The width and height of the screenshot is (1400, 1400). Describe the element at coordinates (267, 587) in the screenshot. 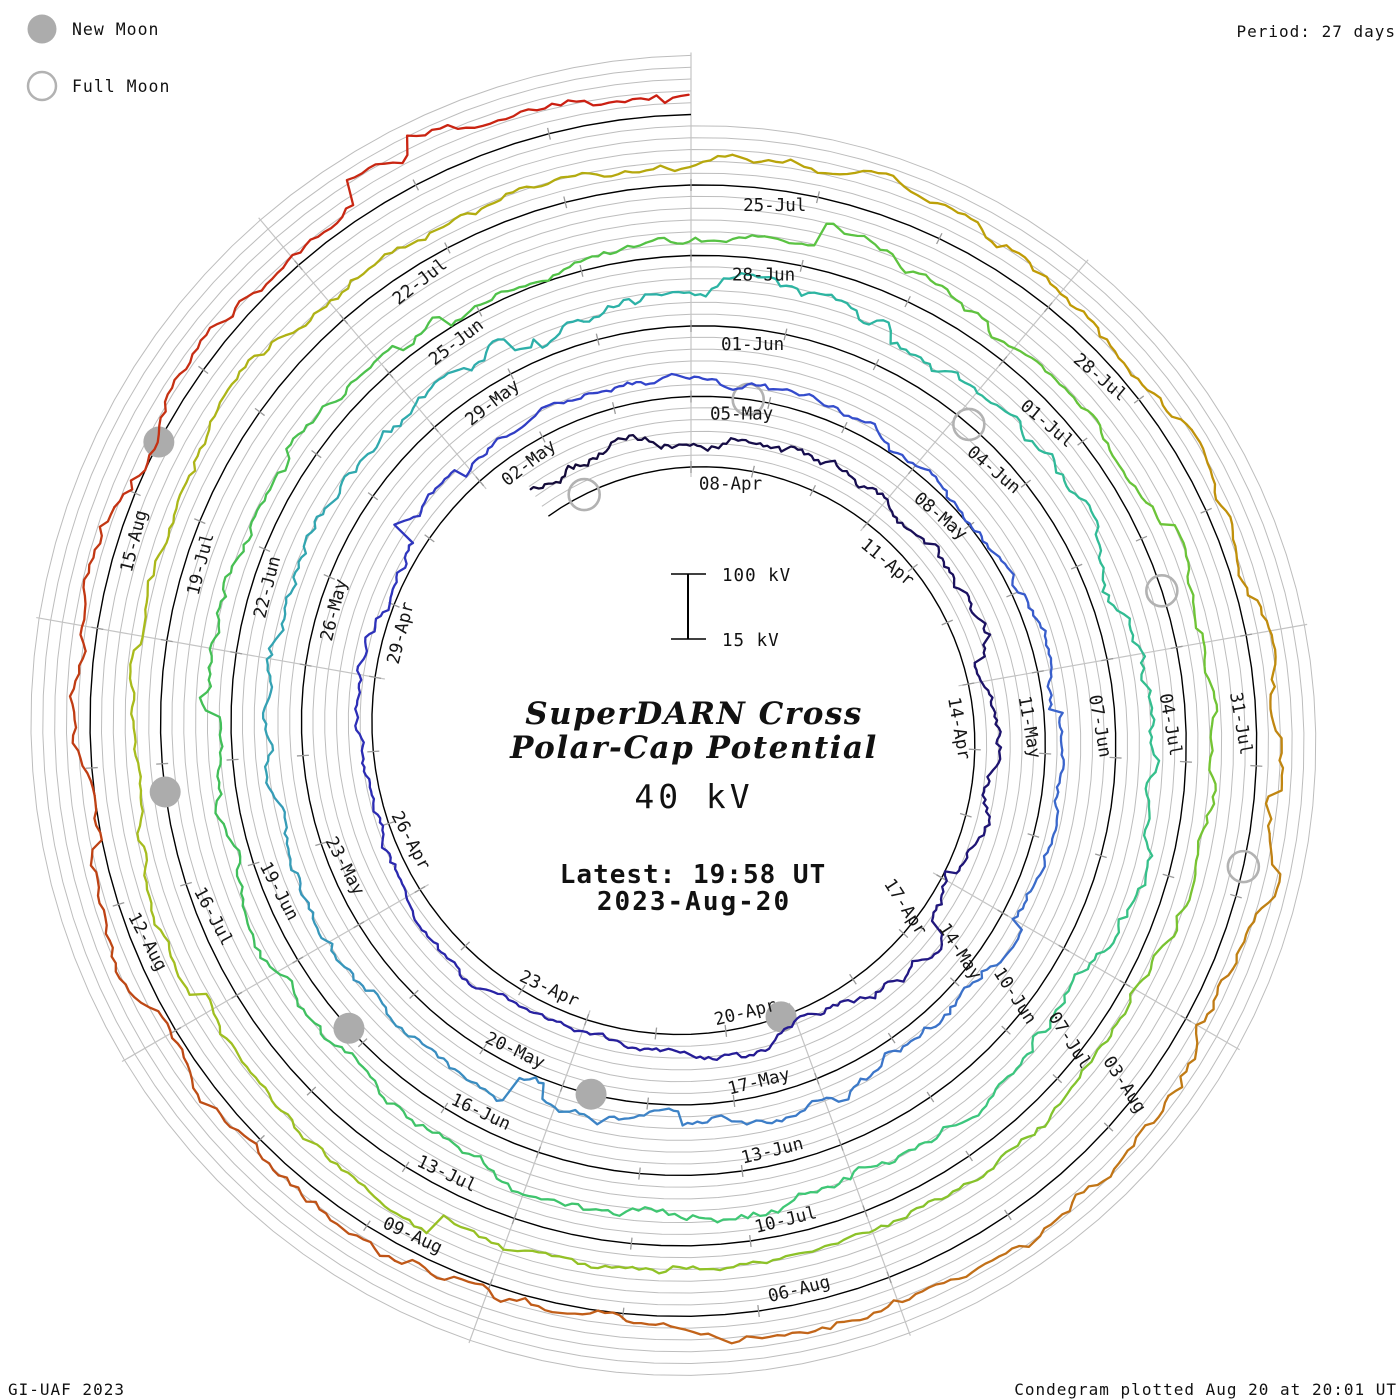

I see `date-label: 22-Jun` at that location.